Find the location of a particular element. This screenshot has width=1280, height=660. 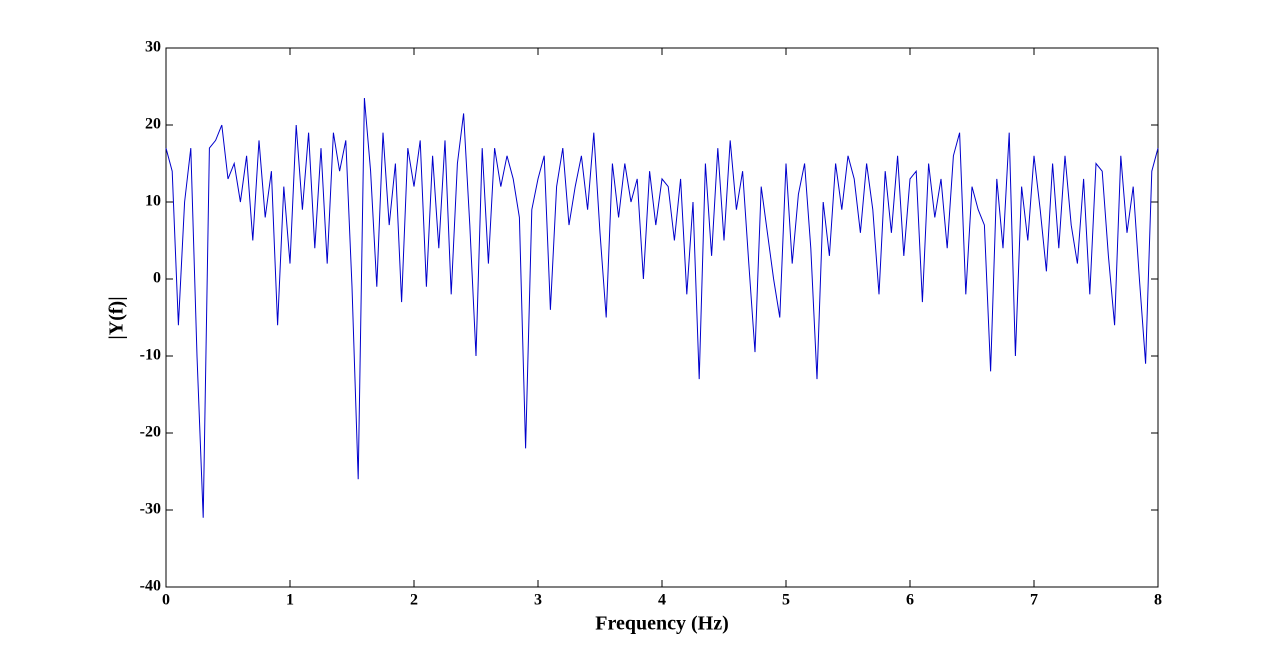

y-tick-label: -20 is located at coordinates (150, 432).